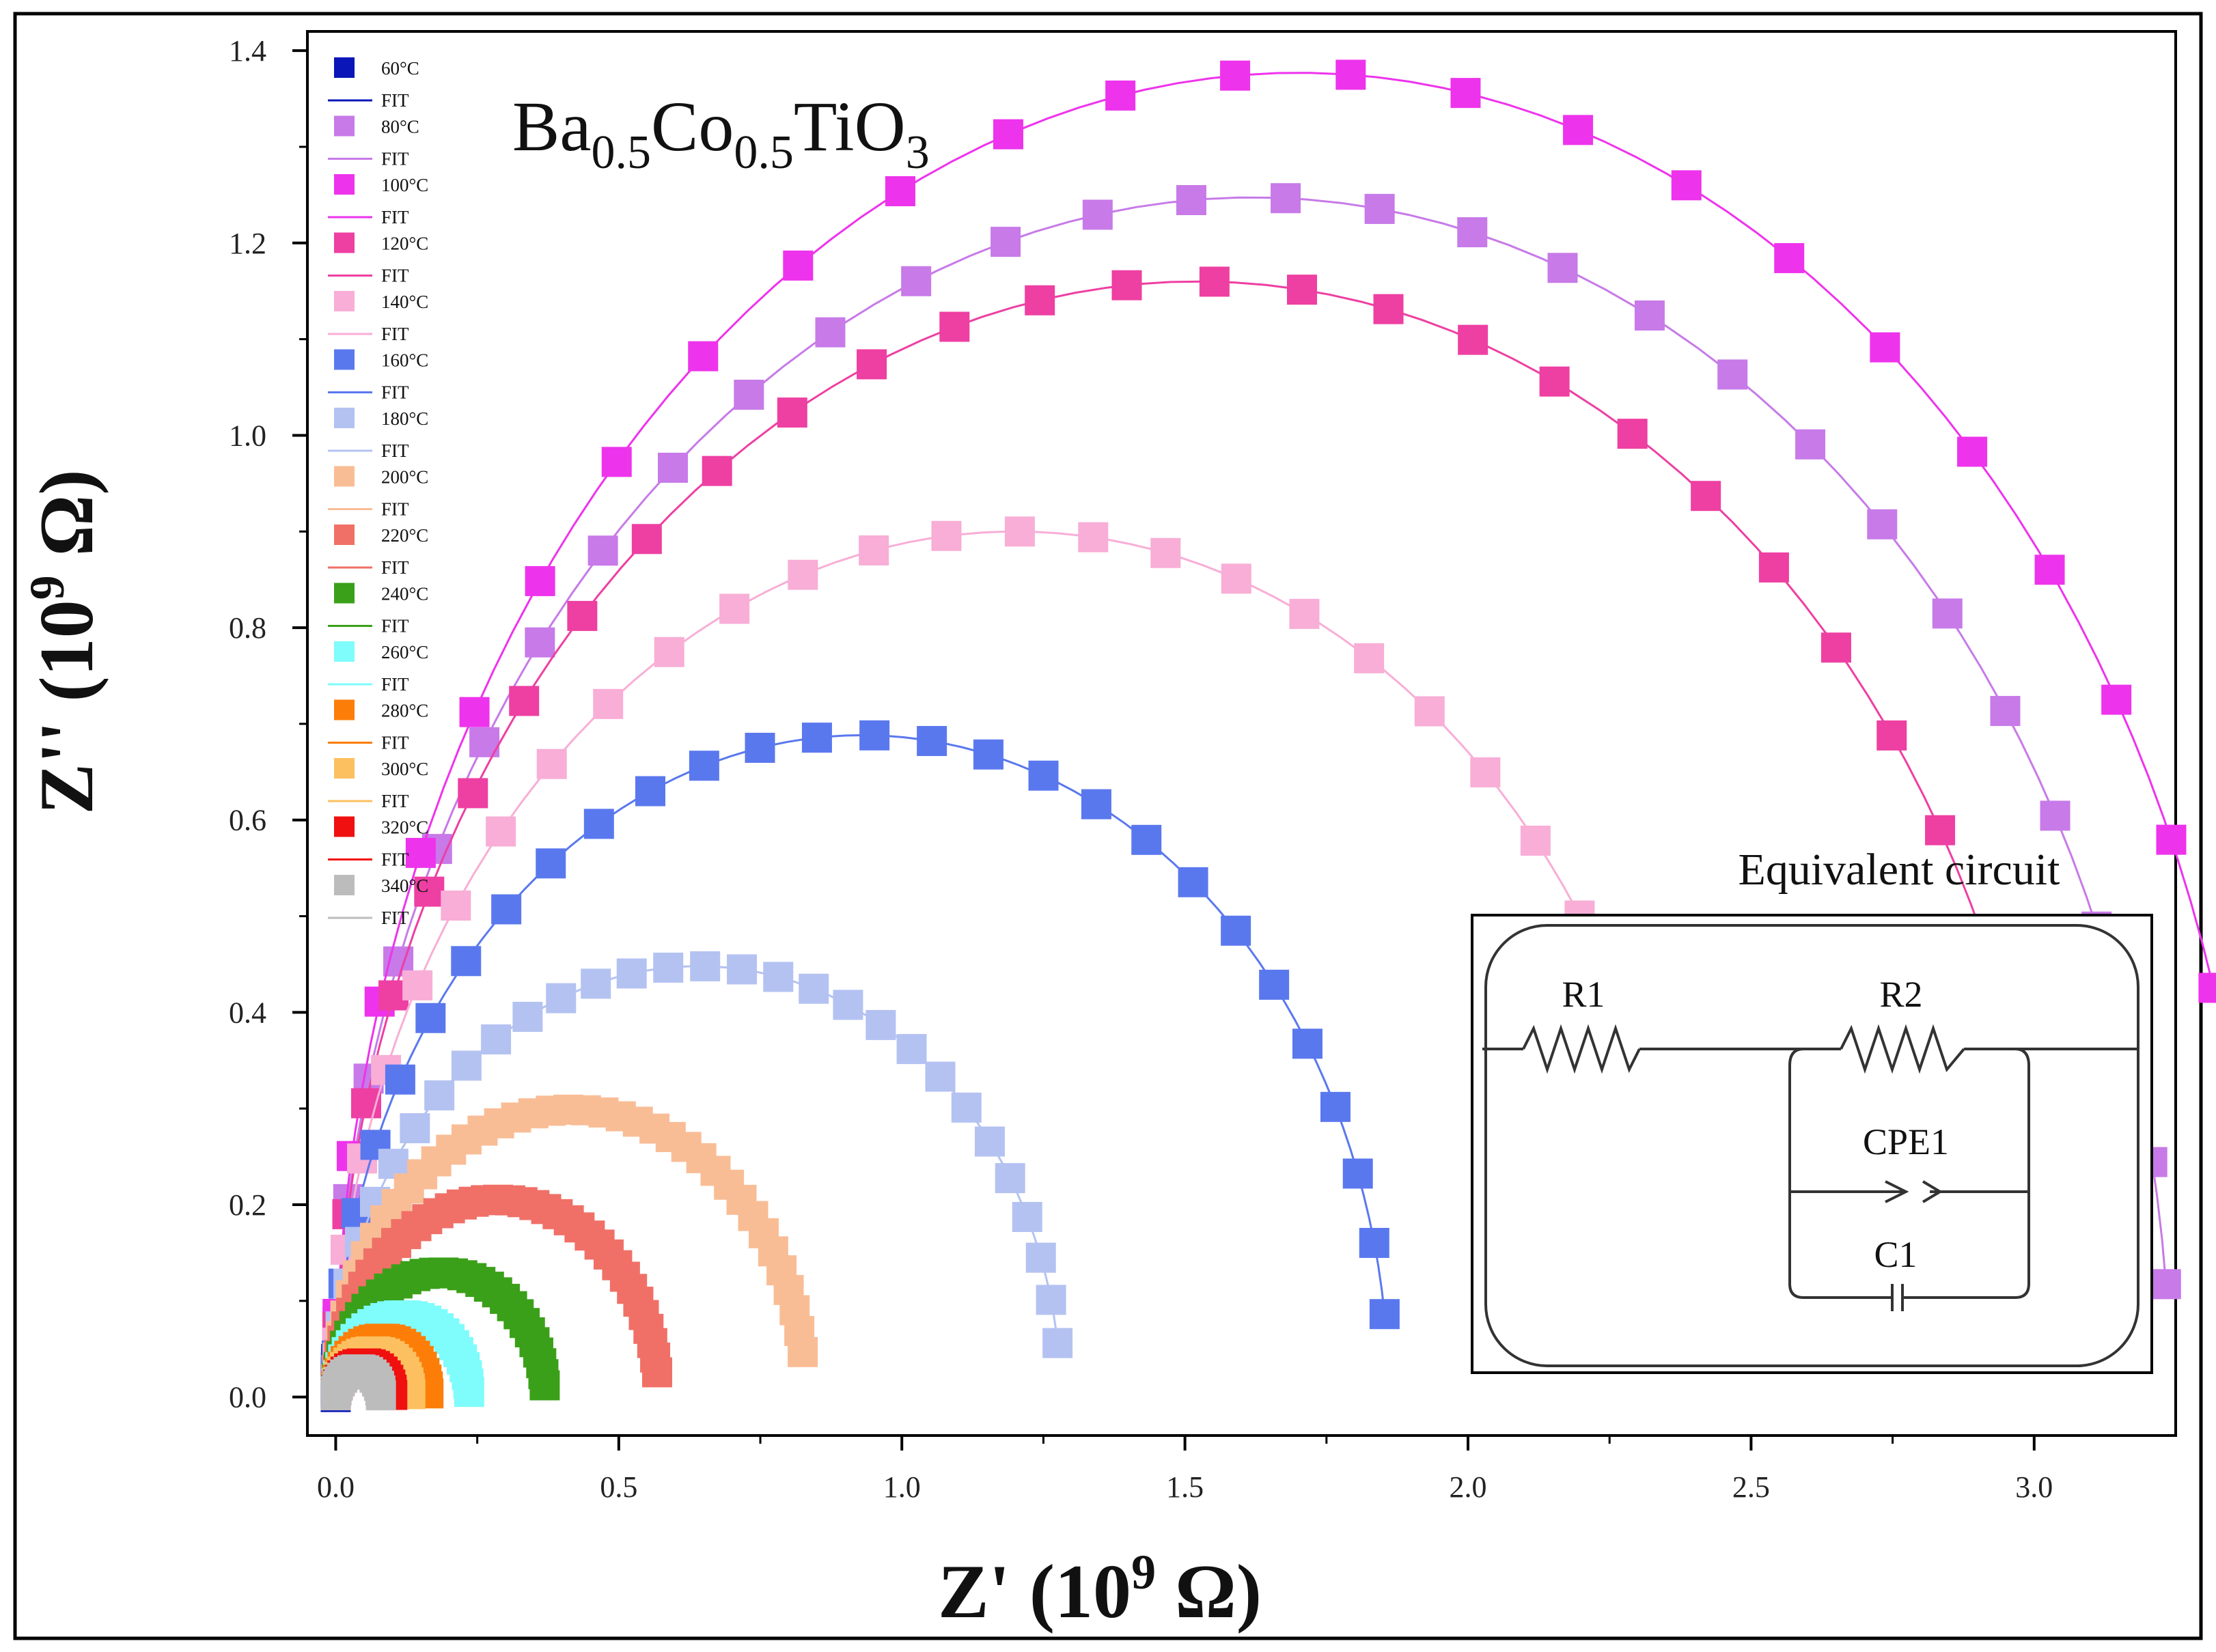 This screenshot has height=1652, width=2216. I want to click on series-200°C, so click(569, 1244).